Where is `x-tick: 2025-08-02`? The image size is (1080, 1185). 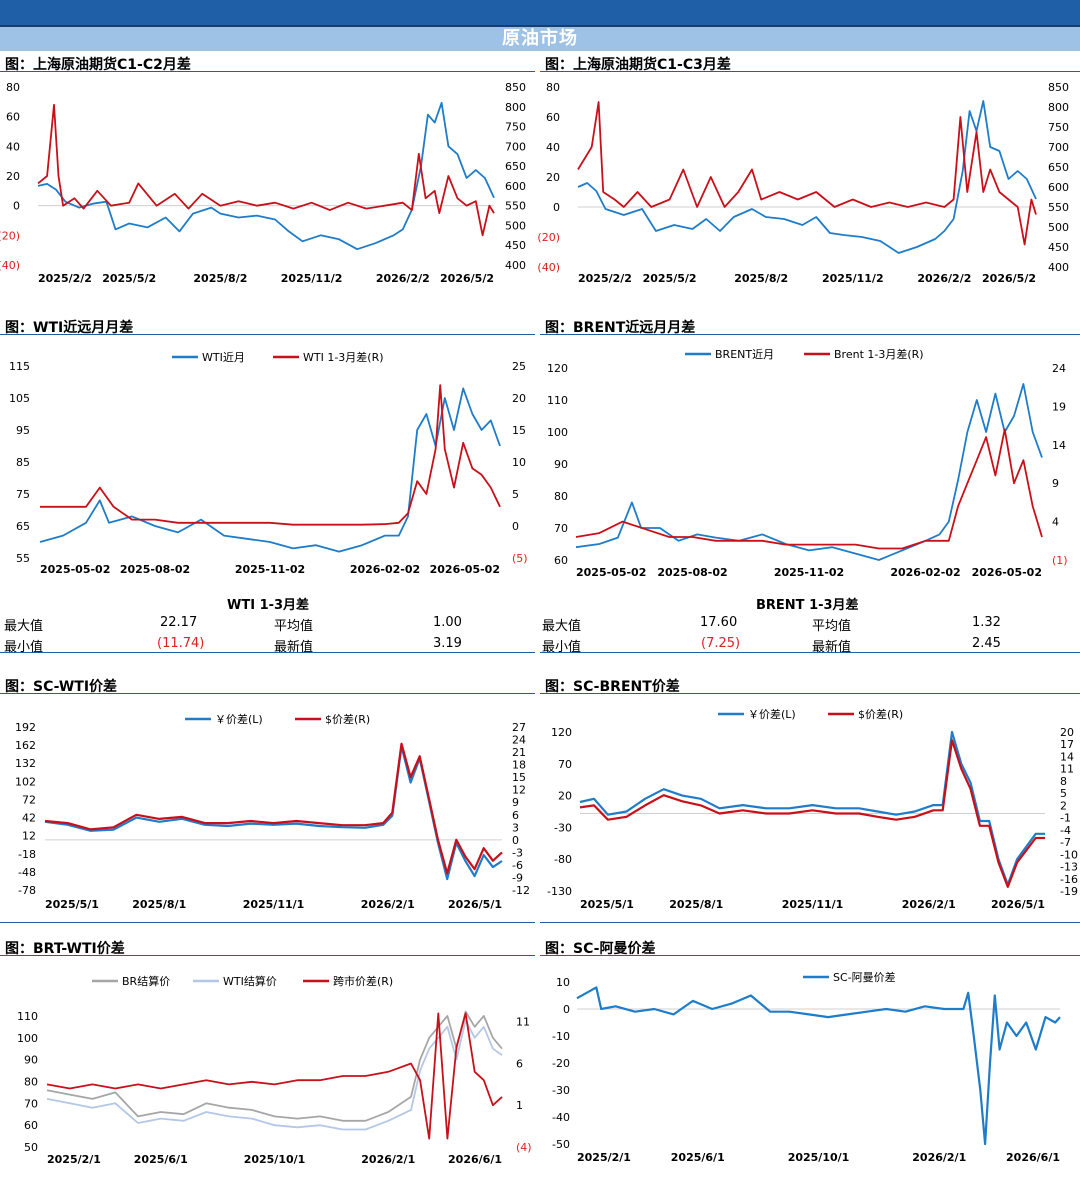 x-tick: 2025-08-02 is located at coordinates (692, 572).